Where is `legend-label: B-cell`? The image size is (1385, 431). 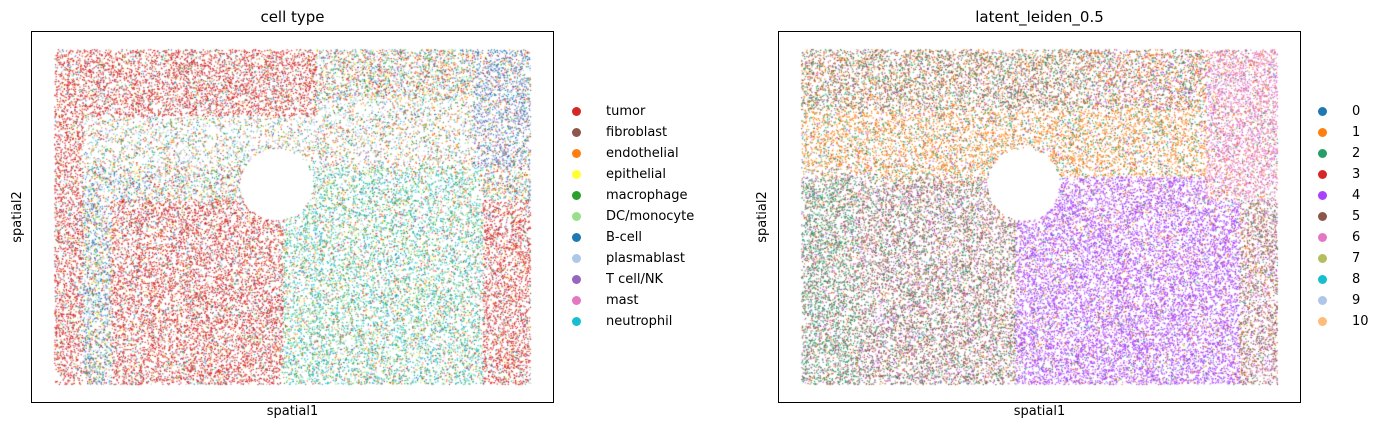
legend-label: B-cell is located at coordinates (624, 237).